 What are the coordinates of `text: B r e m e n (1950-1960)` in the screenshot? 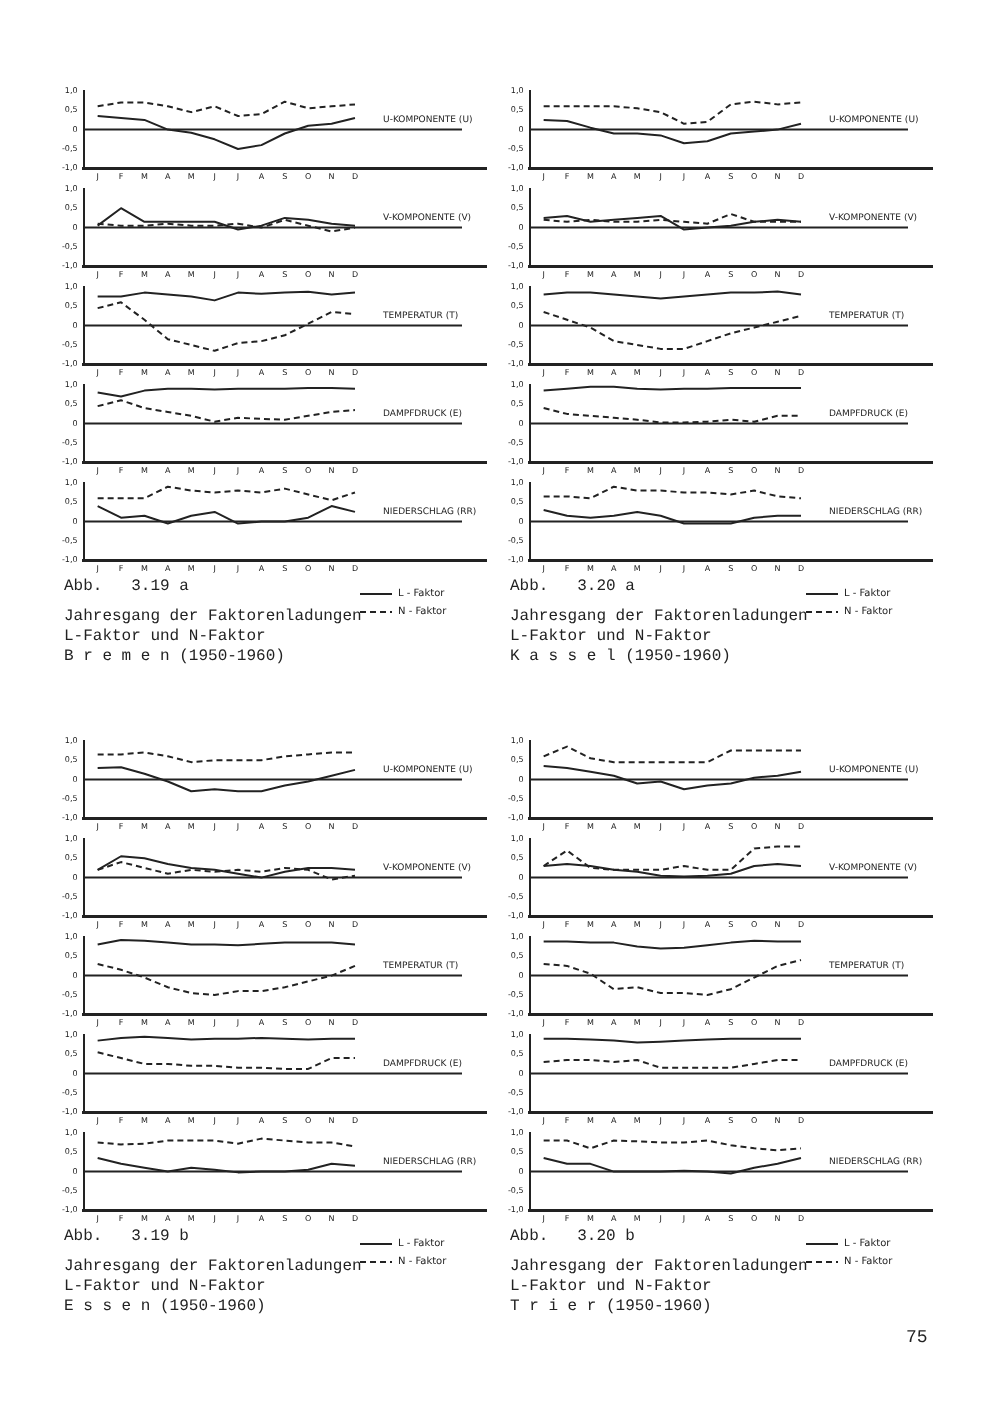 It's located at (175, 658).